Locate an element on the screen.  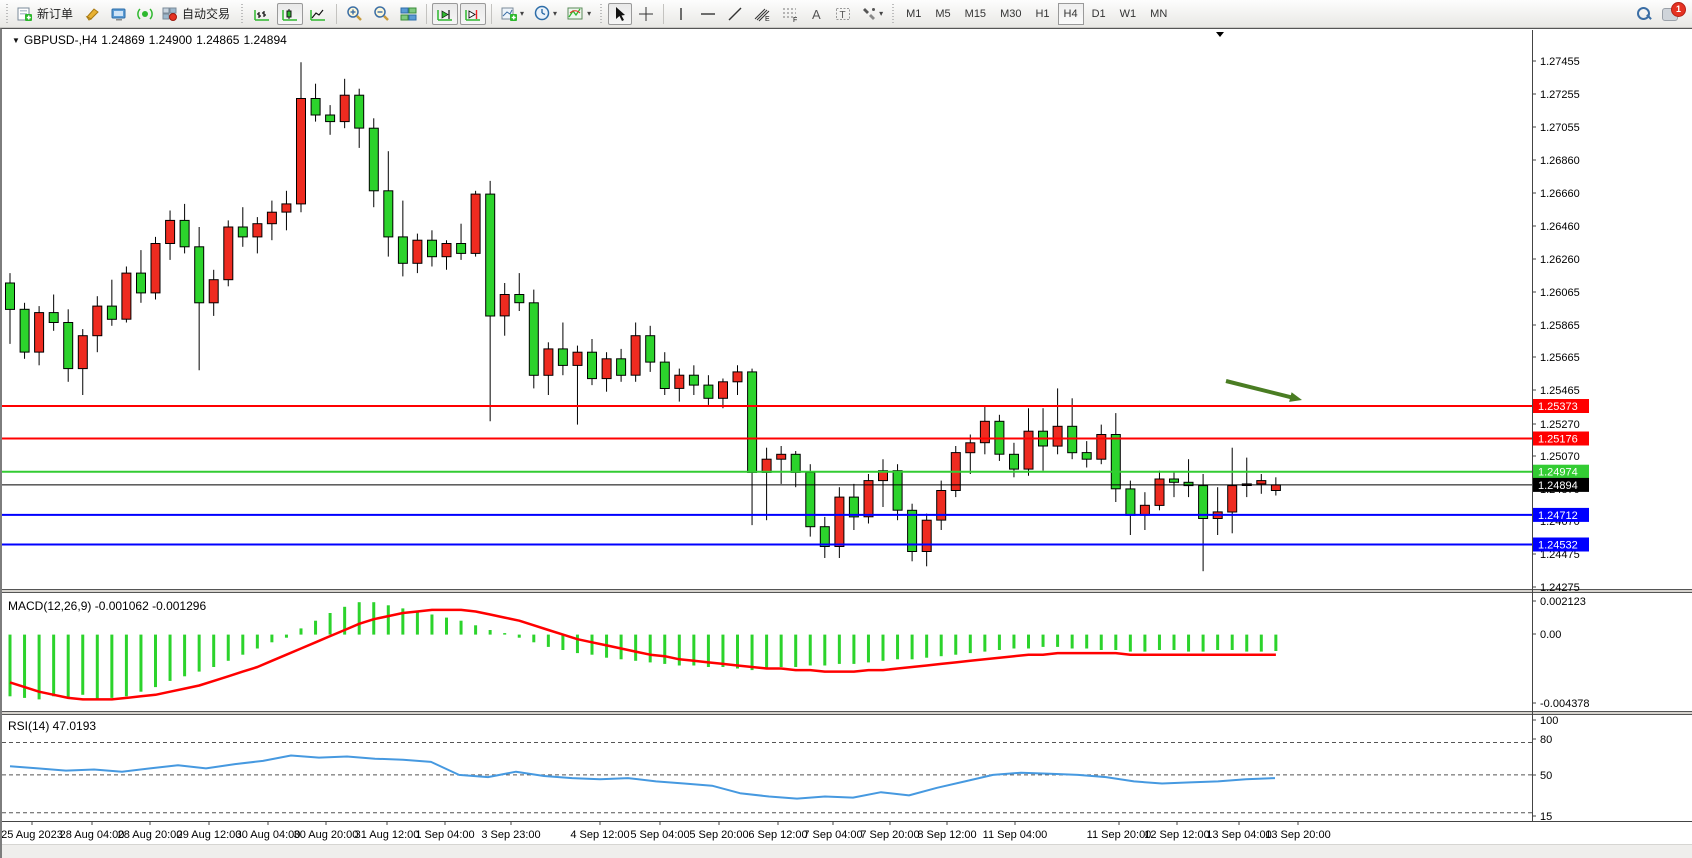
crosshair-button is located at coordinates (646, 14).